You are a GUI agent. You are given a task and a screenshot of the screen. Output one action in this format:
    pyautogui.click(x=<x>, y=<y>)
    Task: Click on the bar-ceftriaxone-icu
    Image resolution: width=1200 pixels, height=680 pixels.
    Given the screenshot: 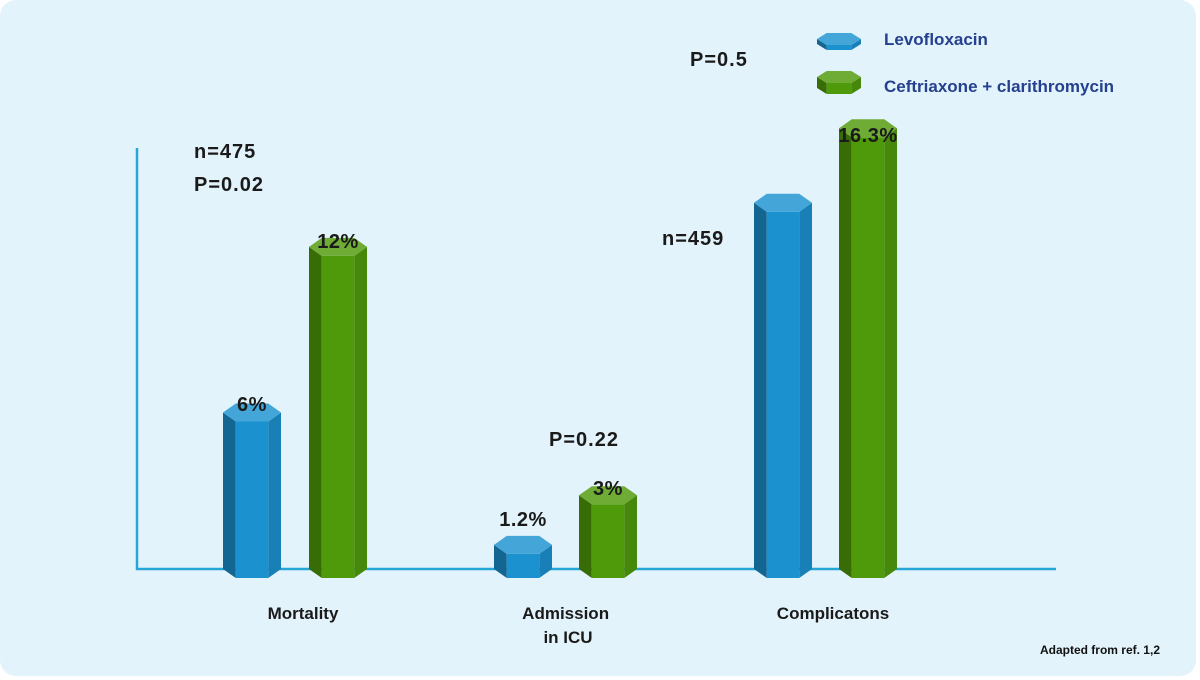 What is the action you would take?
    pyautogui.click(x=608, y=532)
    